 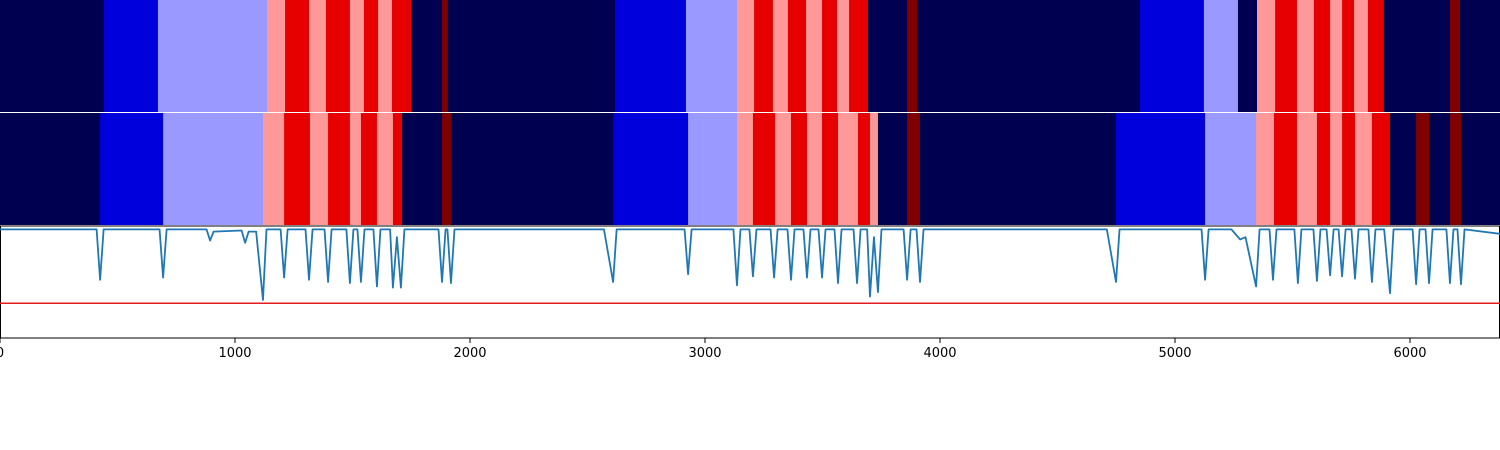 I want to click on x-tick-label: 5000, so click(x=1174, y=353).